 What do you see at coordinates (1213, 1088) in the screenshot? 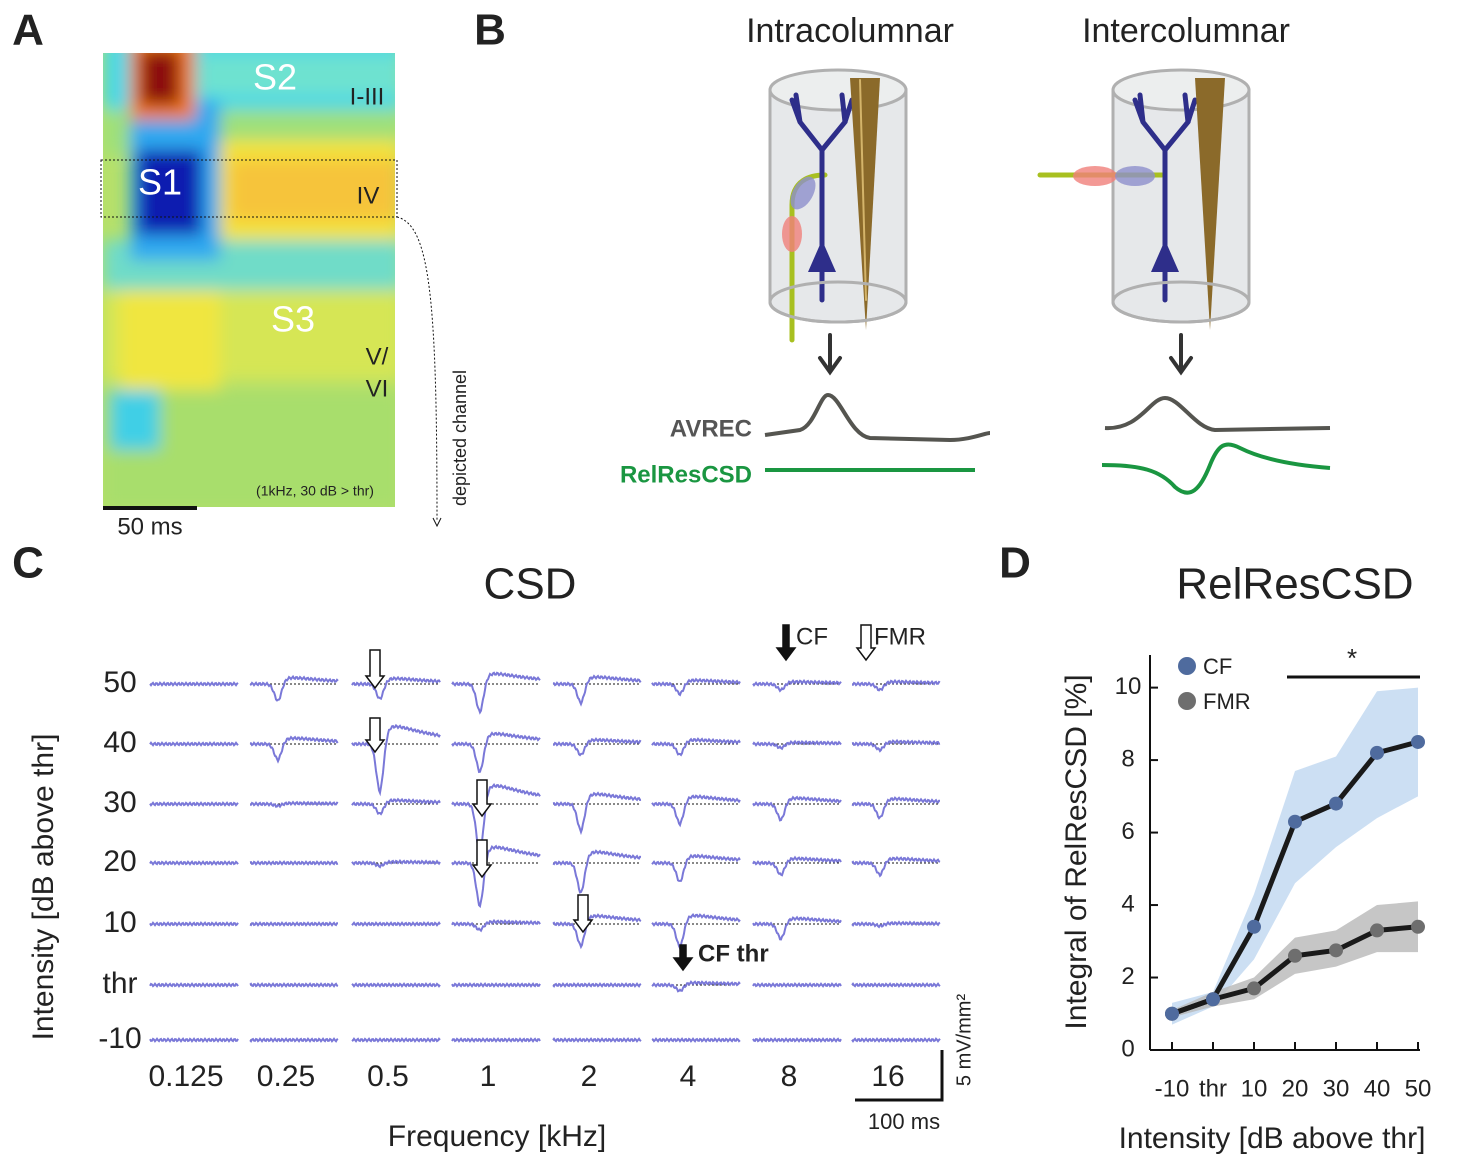
I see `x-tick-label: thr` at bounding box center [1213, 1088].